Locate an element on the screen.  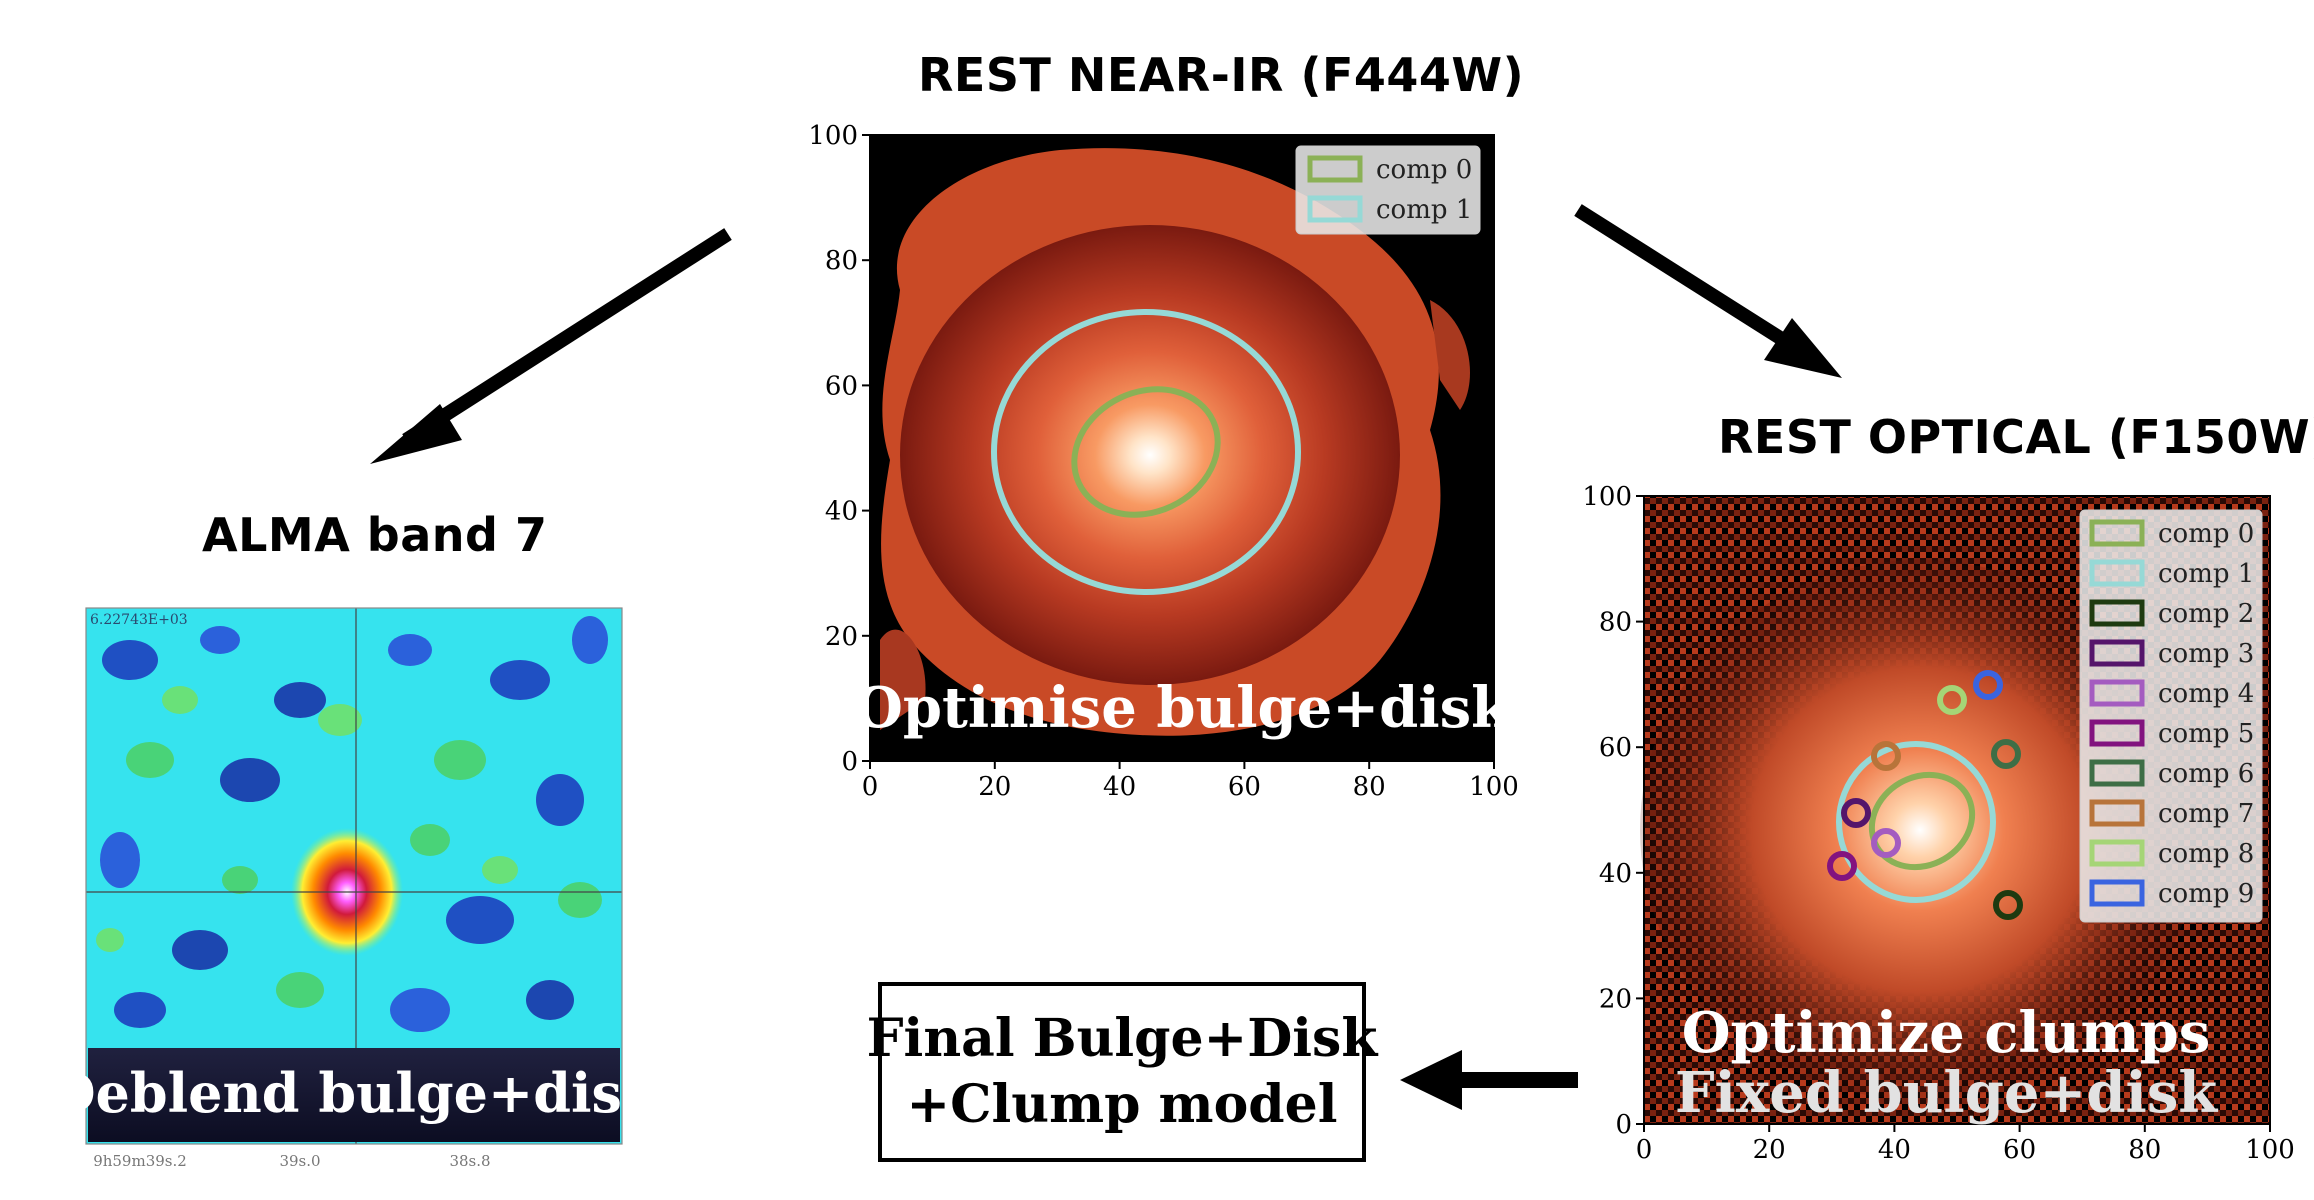
near-ir-axes-frame is located at coordinates (1182, 448).